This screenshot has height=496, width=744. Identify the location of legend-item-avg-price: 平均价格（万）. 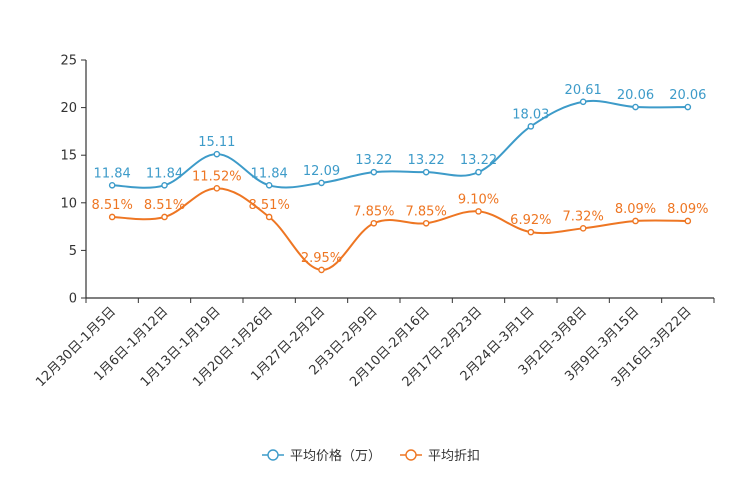
(321, 456).